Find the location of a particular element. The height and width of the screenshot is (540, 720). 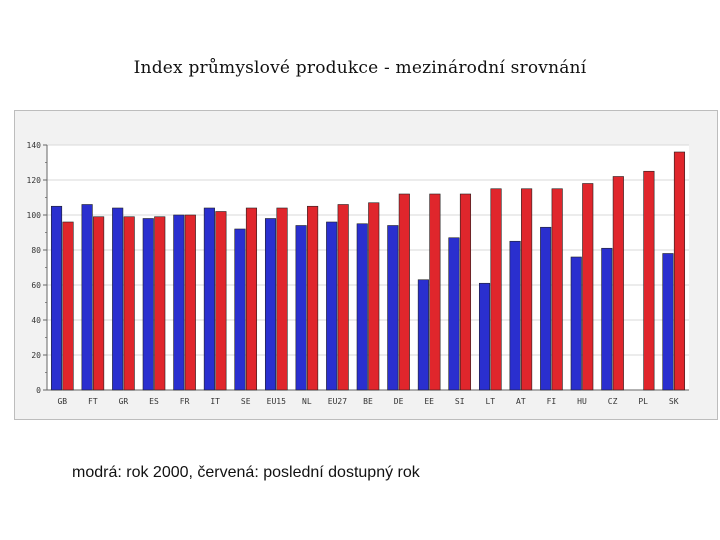

bar-NL-s1 is located at coordinates (301, 308).